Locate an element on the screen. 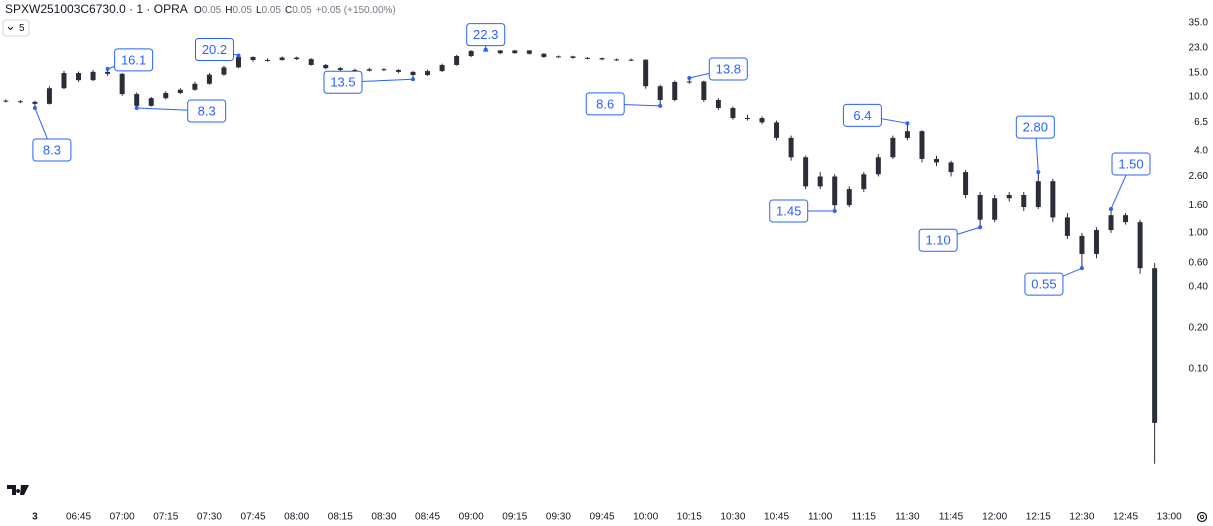 This screenshot has width=1213, height=526. annotation-label: 0.55 is located at coordinates (1043, 284).